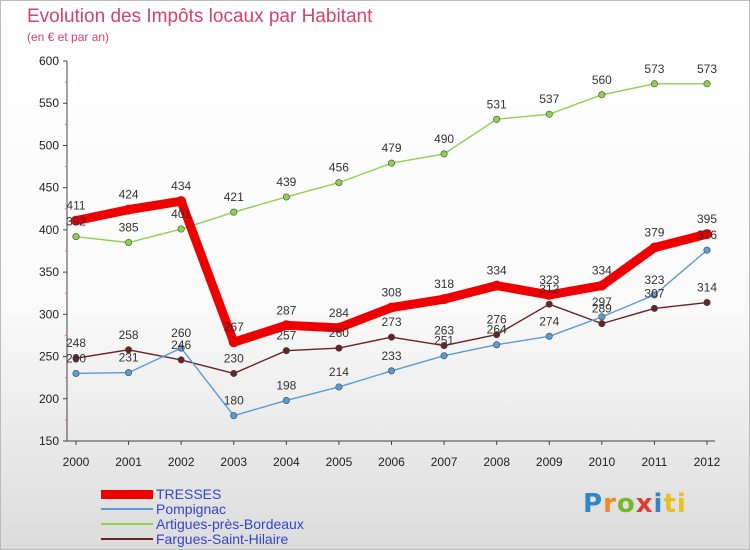 This screenshot has width=750, height=550. What do you see at coordinates (707, 462) in the screenshot?
I see `x-tick-label: 2012` at bounding box center [707, 462].